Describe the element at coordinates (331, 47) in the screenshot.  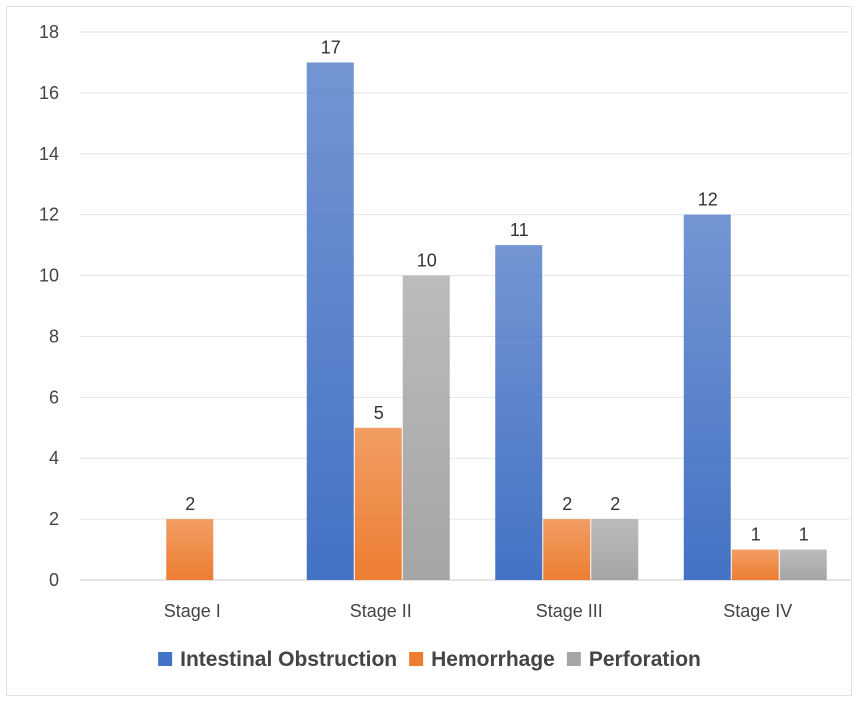
I see `data-label: 17` at that location.